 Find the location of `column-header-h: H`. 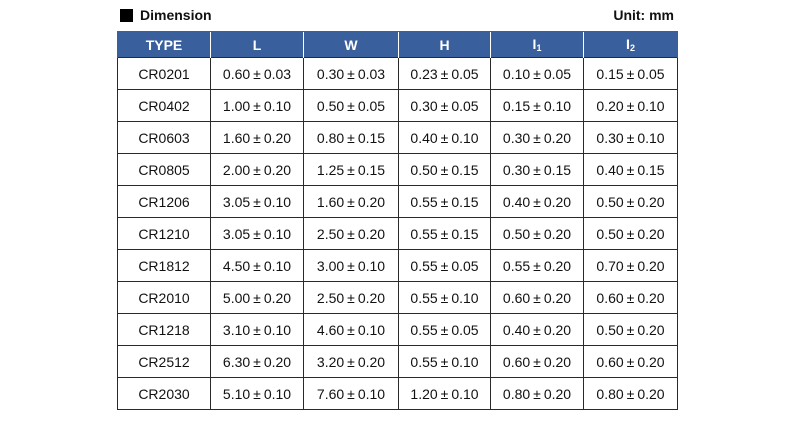

column-header-h: H is located at coordinates (444, 44).